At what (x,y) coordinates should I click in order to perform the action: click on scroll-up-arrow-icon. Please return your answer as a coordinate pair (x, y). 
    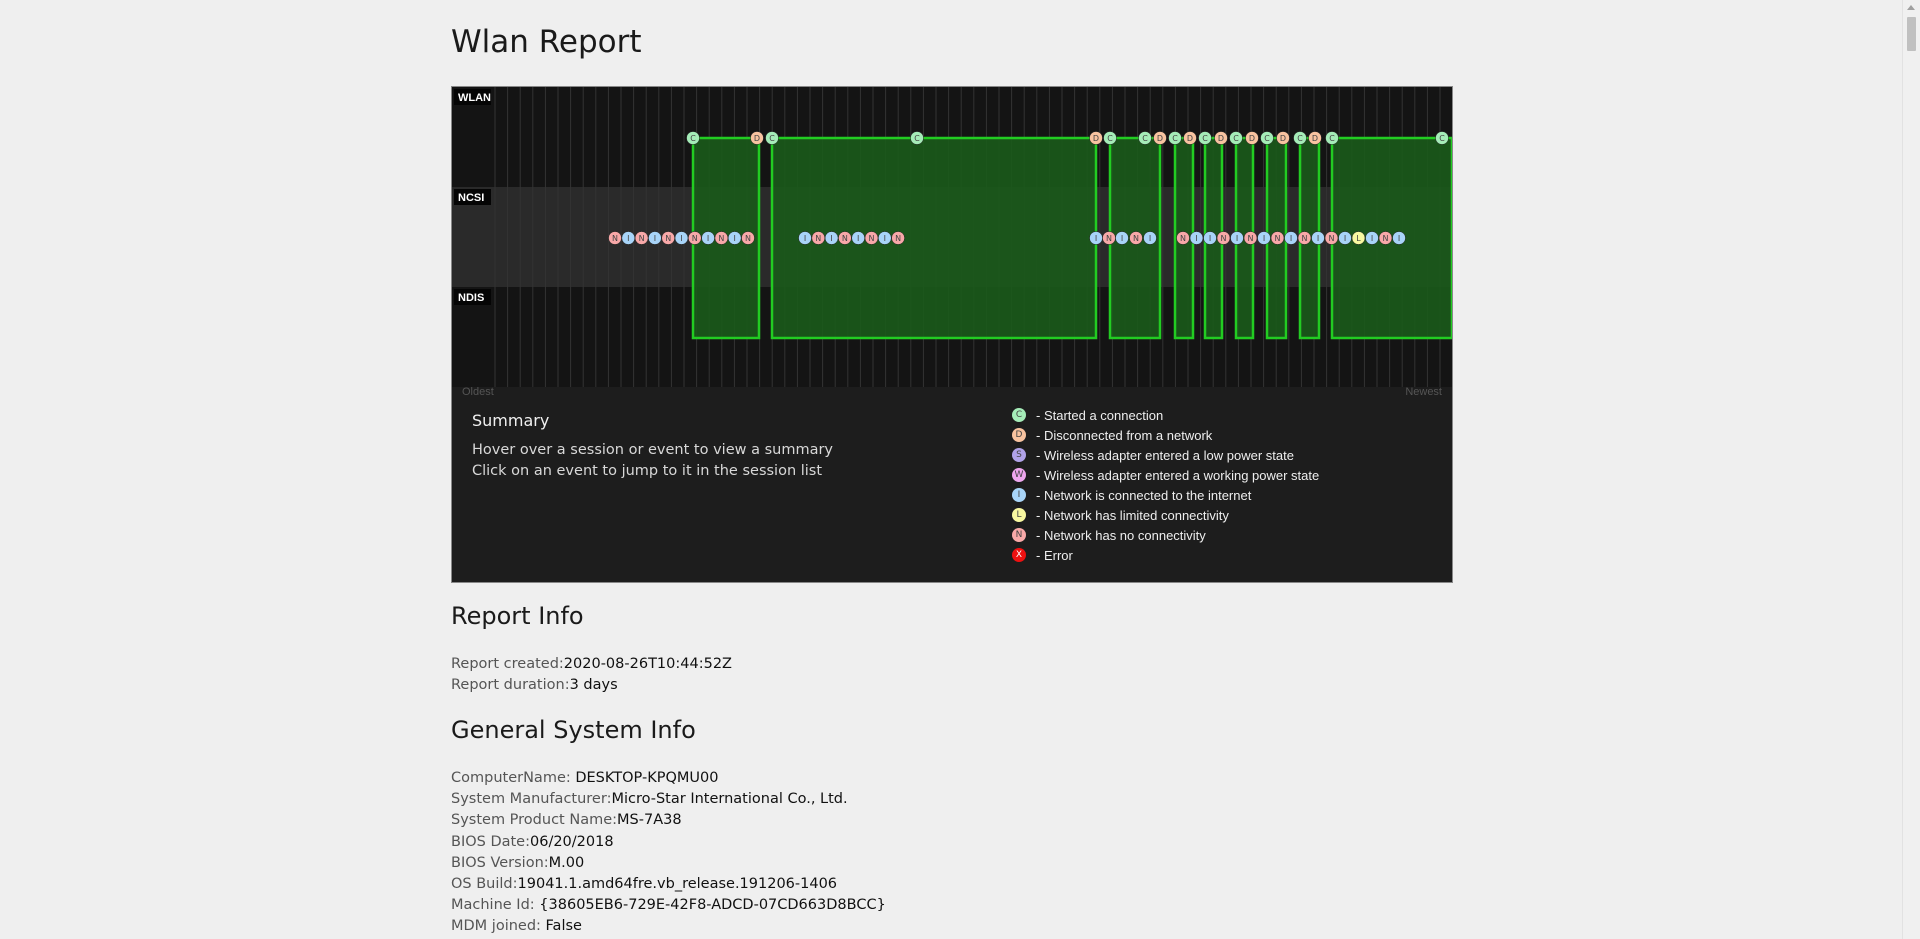
    Looking at the image, I should click on (1911, 7).